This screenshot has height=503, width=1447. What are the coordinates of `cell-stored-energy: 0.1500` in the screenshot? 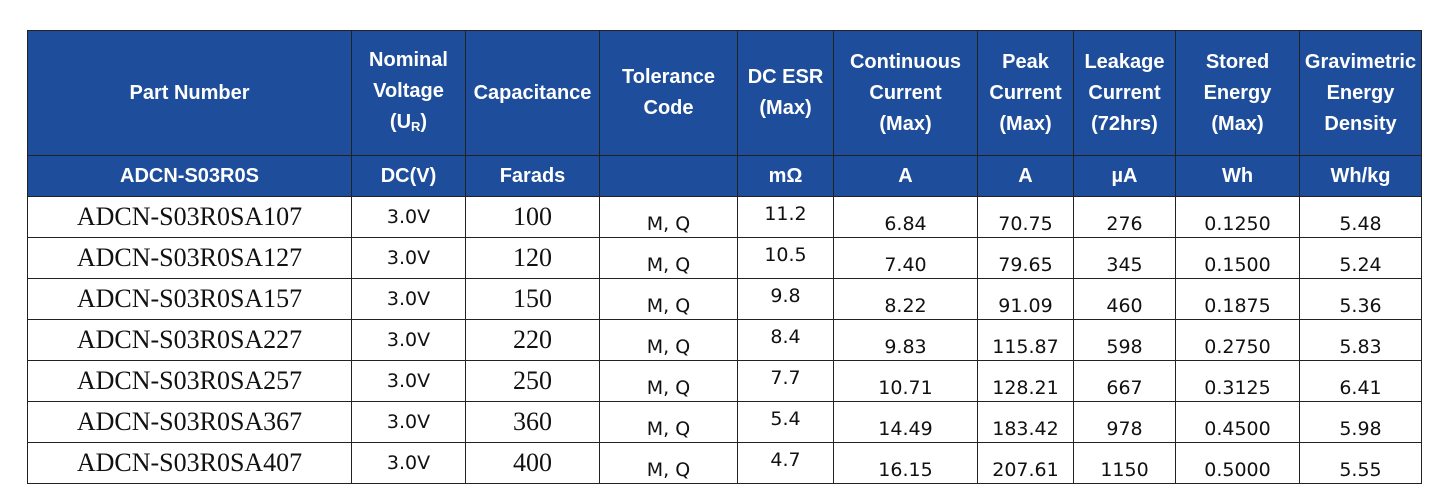 It's located at (1237, 258).